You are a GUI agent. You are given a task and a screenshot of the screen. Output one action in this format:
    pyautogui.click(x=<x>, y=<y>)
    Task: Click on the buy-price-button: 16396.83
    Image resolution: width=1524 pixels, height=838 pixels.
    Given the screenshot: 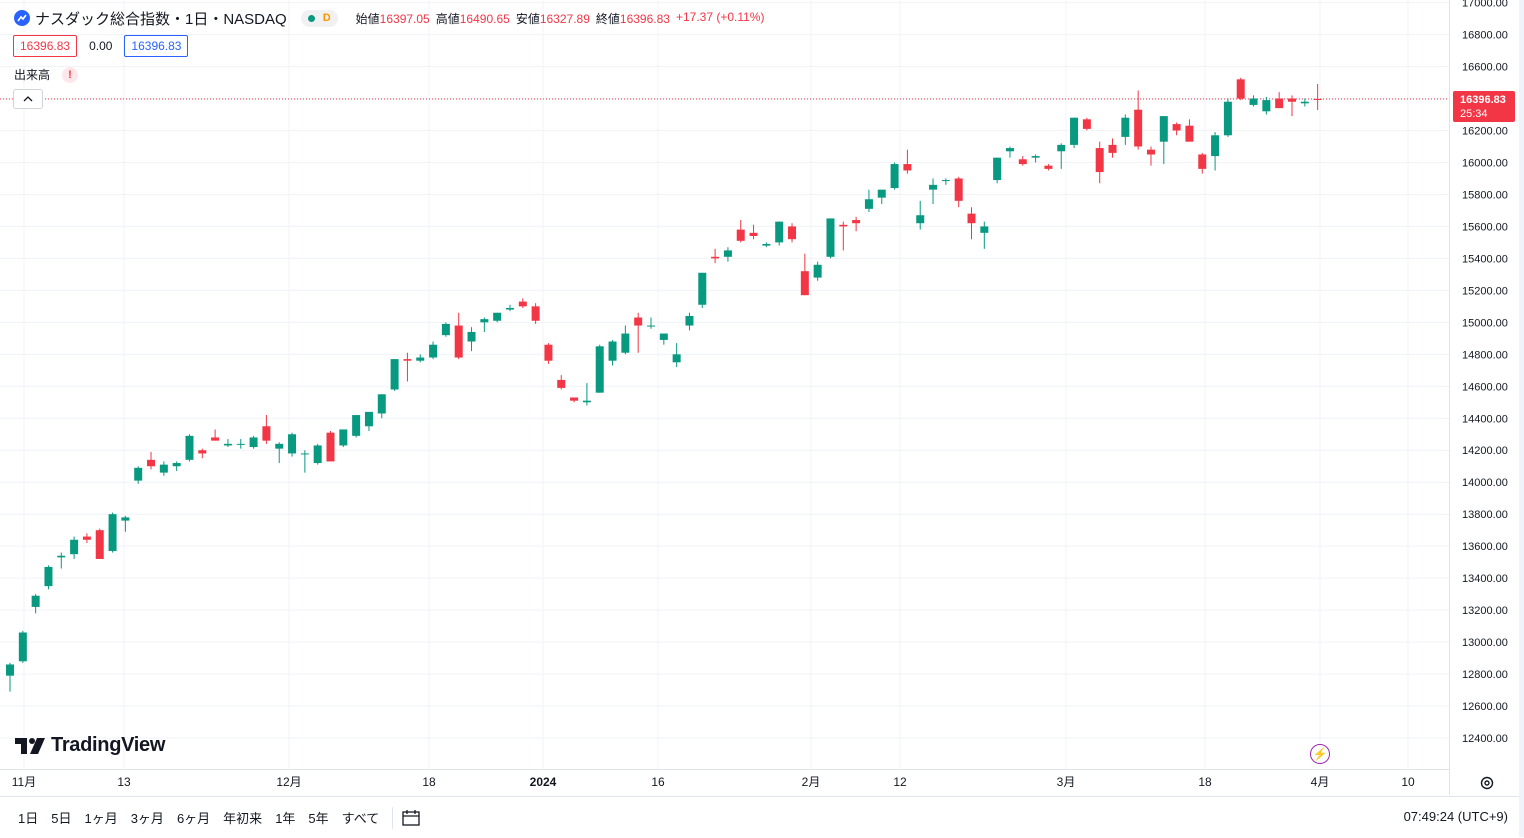 What is the action you would take?
    pyautogui.click(x=156, y=46)
    